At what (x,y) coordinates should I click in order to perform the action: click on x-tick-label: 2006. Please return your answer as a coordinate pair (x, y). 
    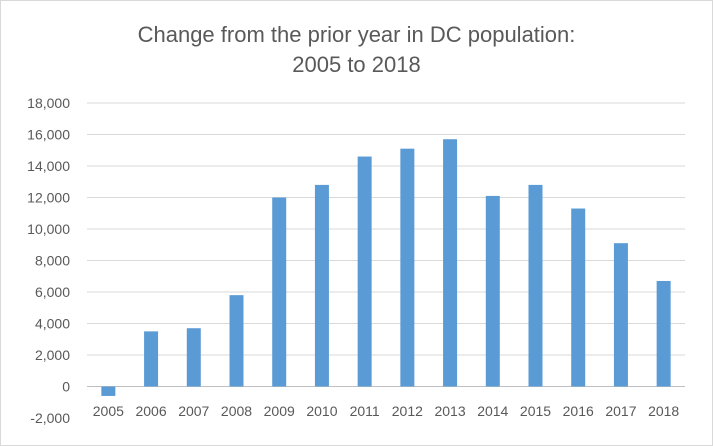
    Looking at the image, I should click on (150, 411).